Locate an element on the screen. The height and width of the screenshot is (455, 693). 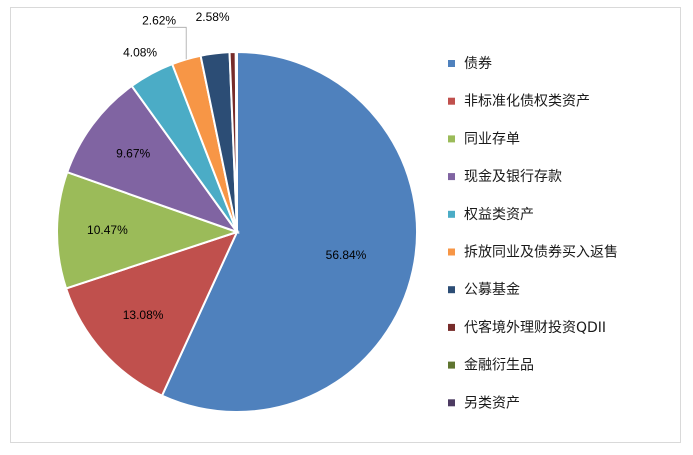
legend-label-6: 公募基金 is located at coordinates (492, 289).